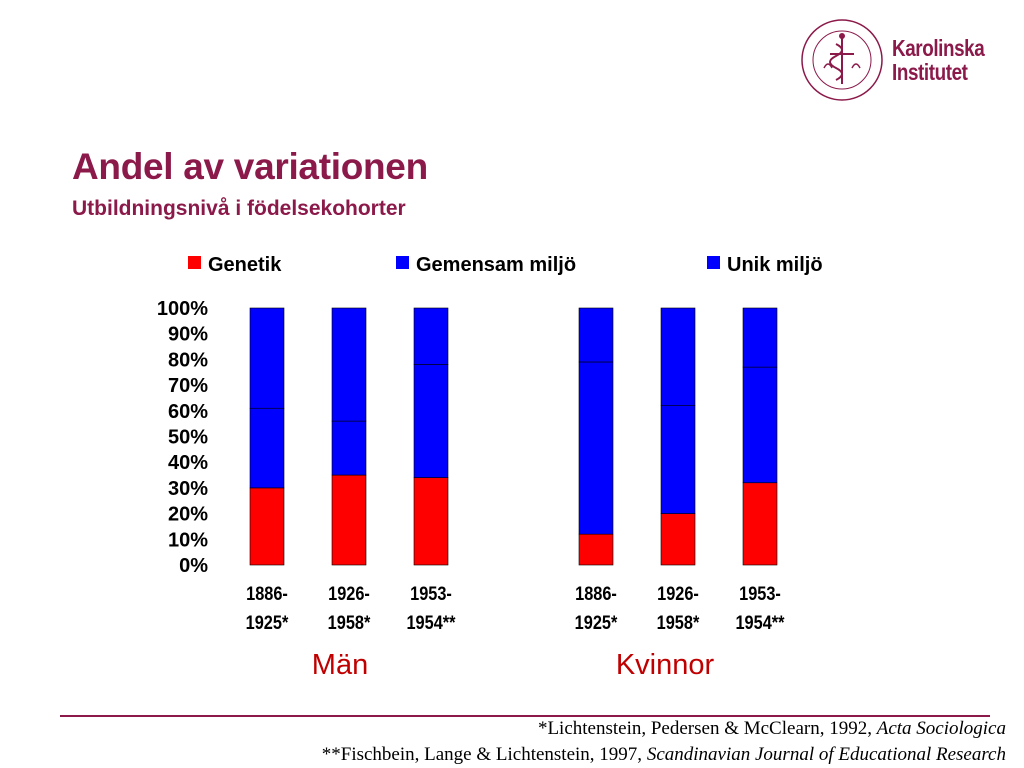 Image resolution: width=1024 pixels, height=768 pixels. What do you see at coordinates (941, 728) in the screenshot?
I see `reference-1-source: Acta Sociologica` at bounding box center [941, 728].